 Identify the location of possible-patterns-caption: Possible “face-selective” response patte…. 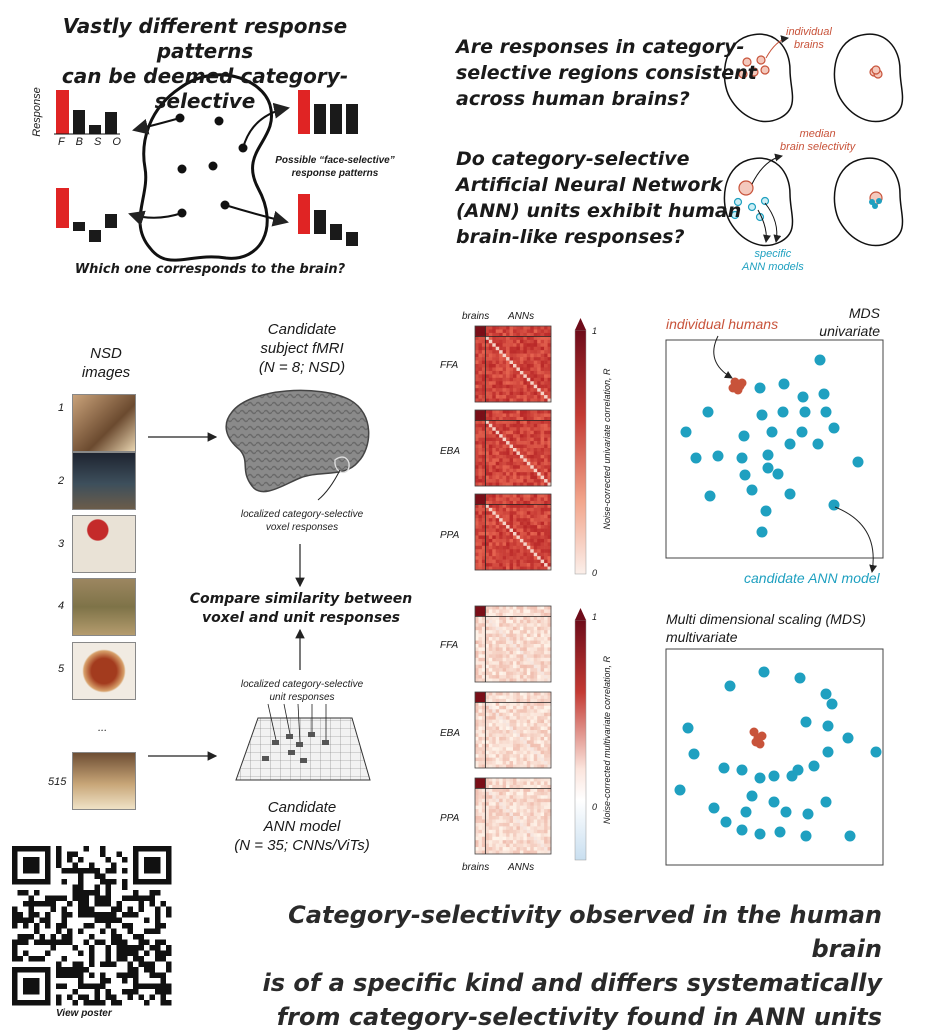
(335, 167).